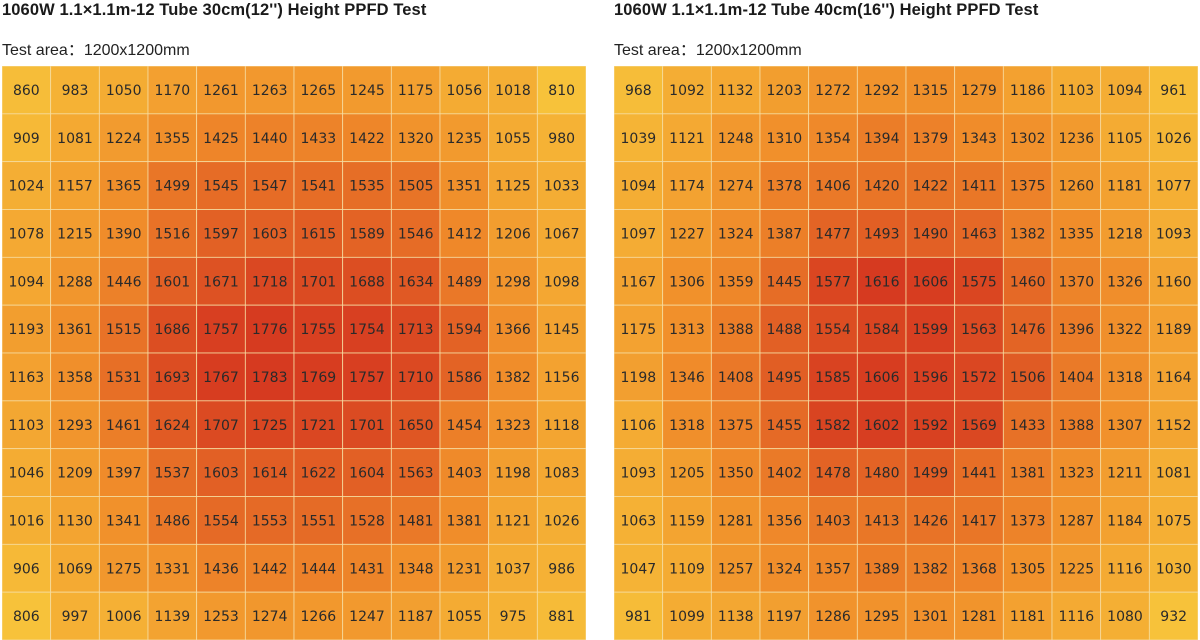 This screenshot has height=640, width=1200. What do you see at coordinates (785, 569) in the screenshot?
I see `heatmap-cell-label: 1324` at bounding box center [785, 569].